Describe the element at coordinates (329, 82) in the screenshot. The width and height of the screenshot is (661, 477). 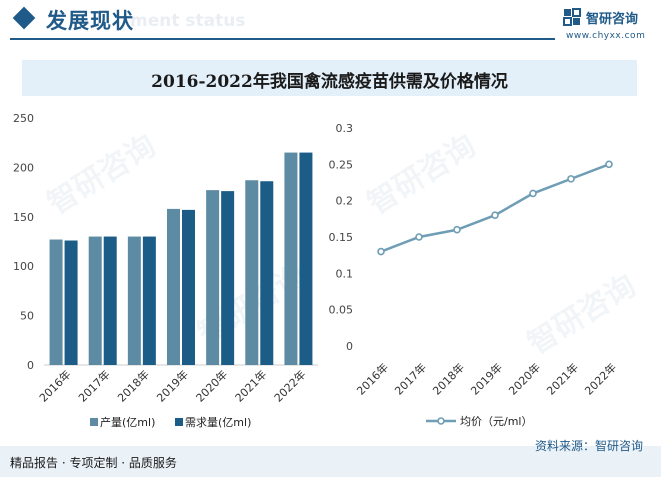
I see `chart-title: 2016-2022年我国禽流感疫苗供需及价格情况` at that location.